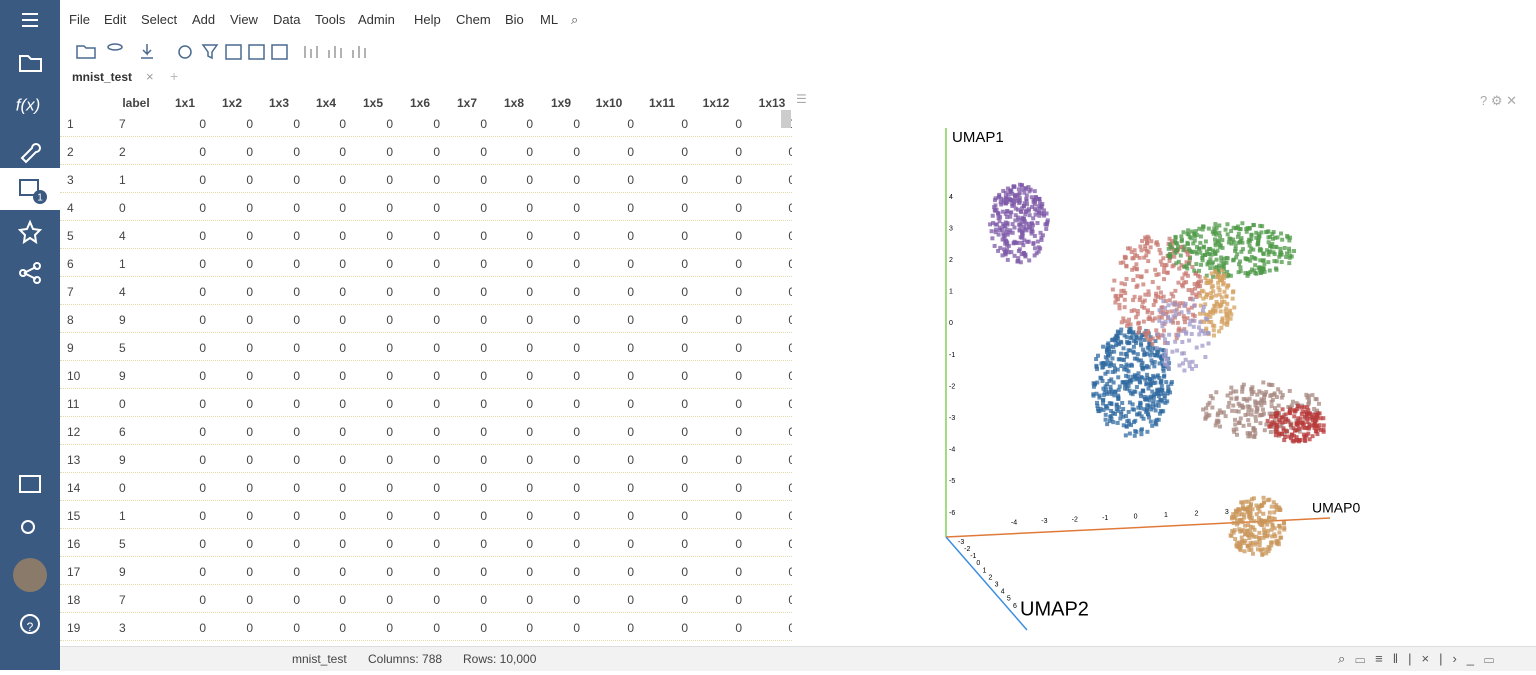 The width and height of the screenshot is (1536, 675). What do you see at coordinates (575, 19) in the screenshot?
I see `search-icon: ⌕` at bounding box center [575, 19].